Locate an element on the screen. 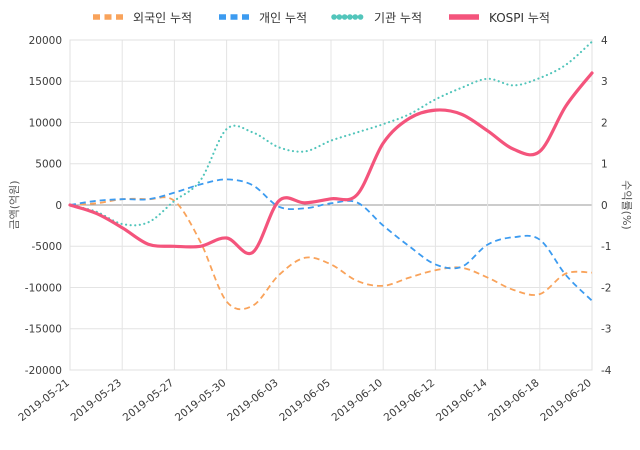  legend-swatch-kospi is located at coordinates (464, 17).